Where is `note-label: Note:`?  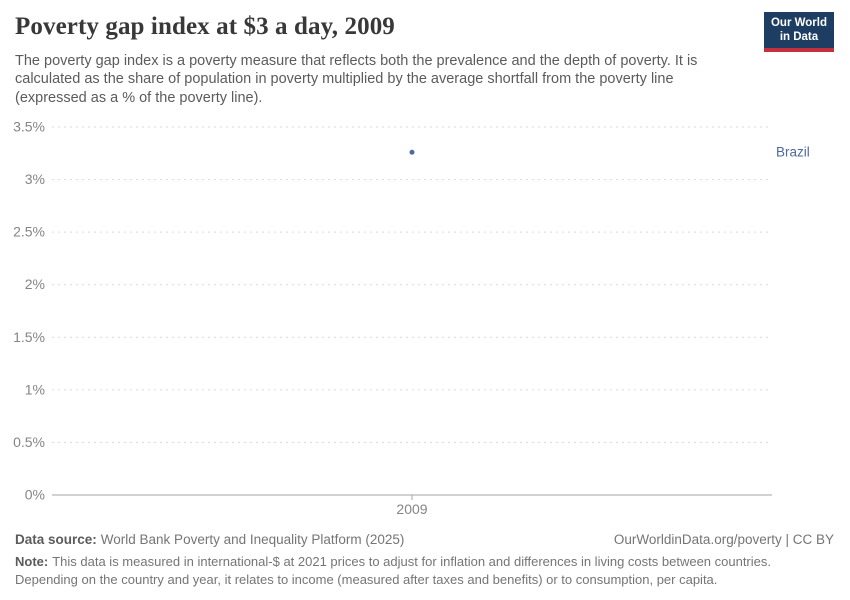
note-label: Note: is located at coordinates (32, 561).